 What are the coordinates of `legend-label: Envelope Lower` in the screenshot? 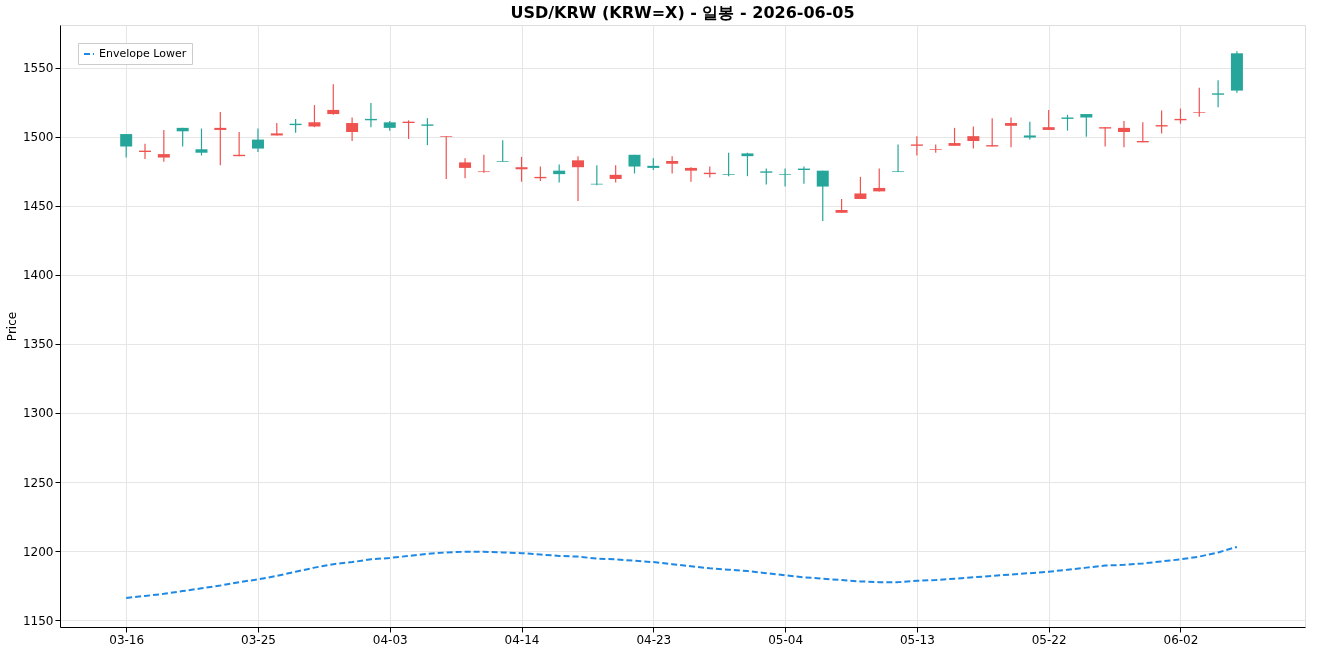 It's located at (143, 53).